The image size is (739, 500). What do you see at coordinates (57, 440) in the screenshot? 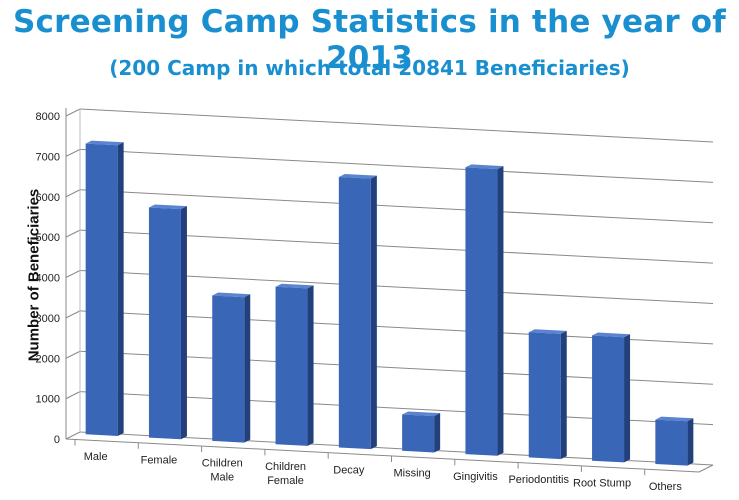
I see `y-tick-label: 0` at bounding box center [57, 440].